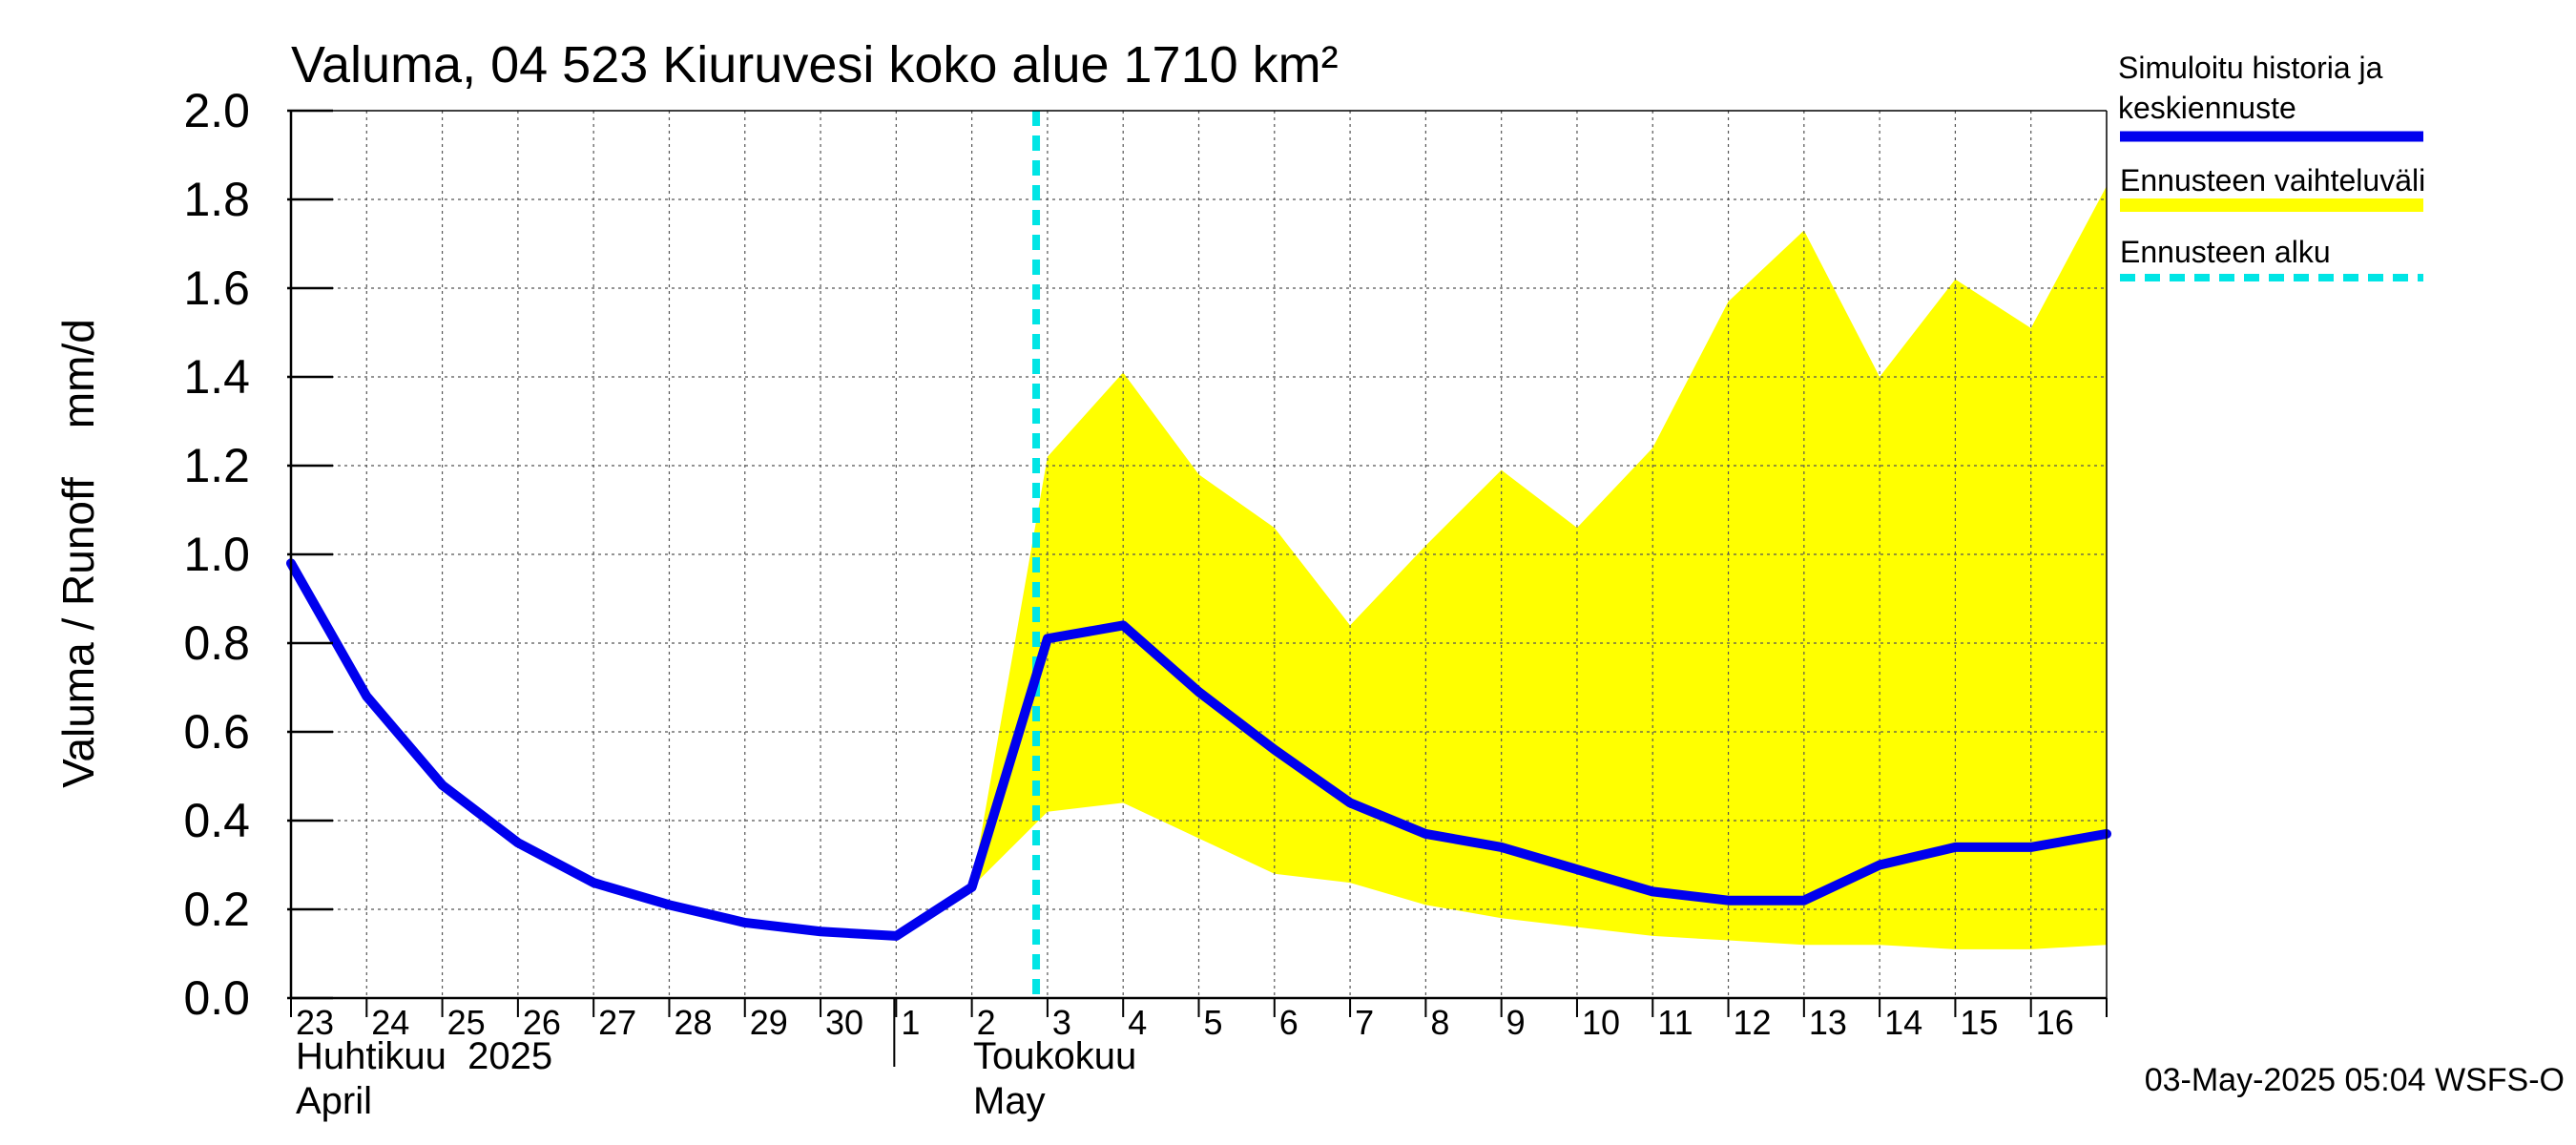 The height and width of the screenshot is (1145, 2576). What do you see at coordinates (216, 199) in the screenshot?
I see `y-tick-label: 1.8` at bounding box center [216, 199].